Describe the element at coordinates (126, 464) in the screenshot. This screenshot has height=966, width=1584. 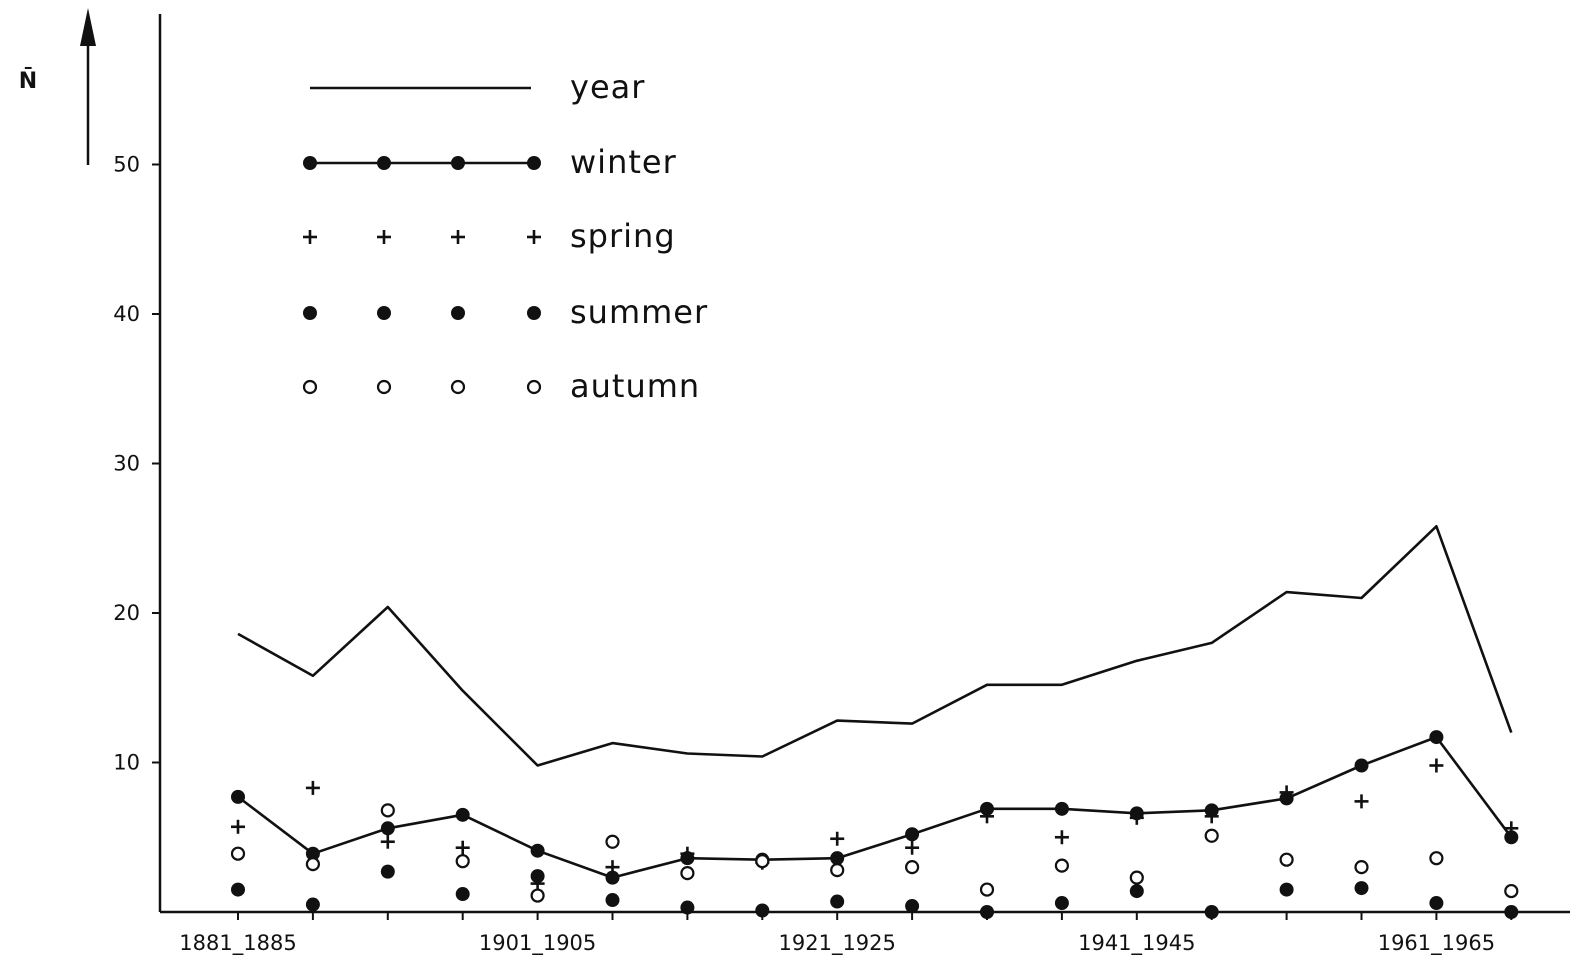
I see `y-tick-label: 30` at that location.